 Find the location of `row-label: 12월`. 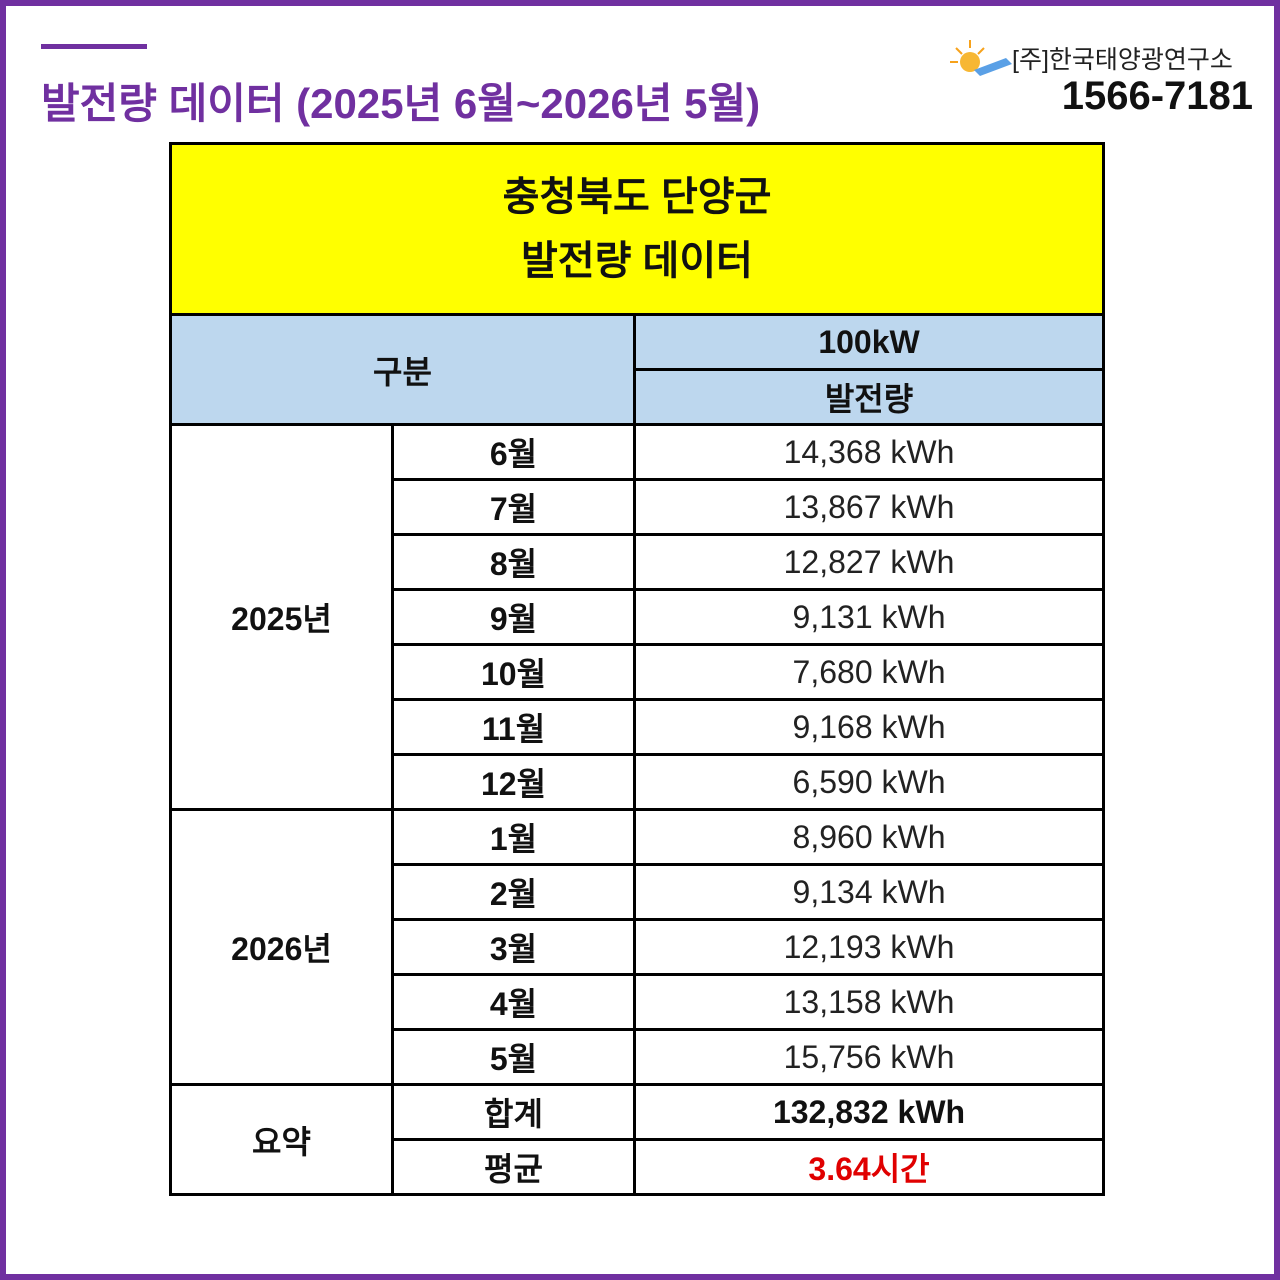

row-label: 12월 is located at coordinates (513, 782).